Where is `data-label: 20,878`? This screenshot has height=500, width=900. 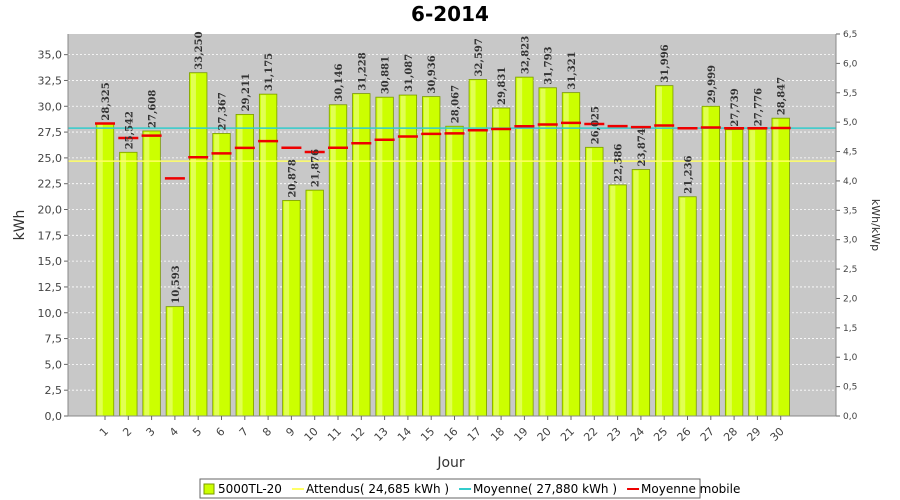
data-label: 20,878 is located at coordinates (292, 178).